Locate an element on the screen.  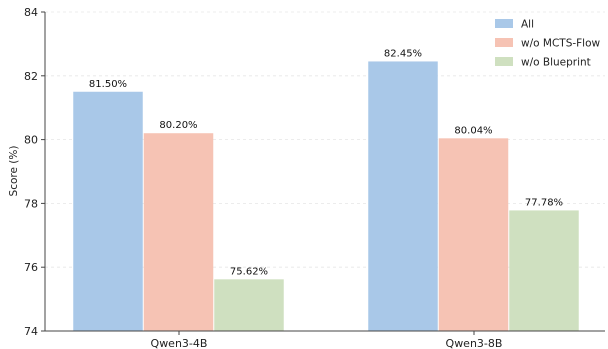
y-axis-title: Score (%) is located at coordinates (14, 171).